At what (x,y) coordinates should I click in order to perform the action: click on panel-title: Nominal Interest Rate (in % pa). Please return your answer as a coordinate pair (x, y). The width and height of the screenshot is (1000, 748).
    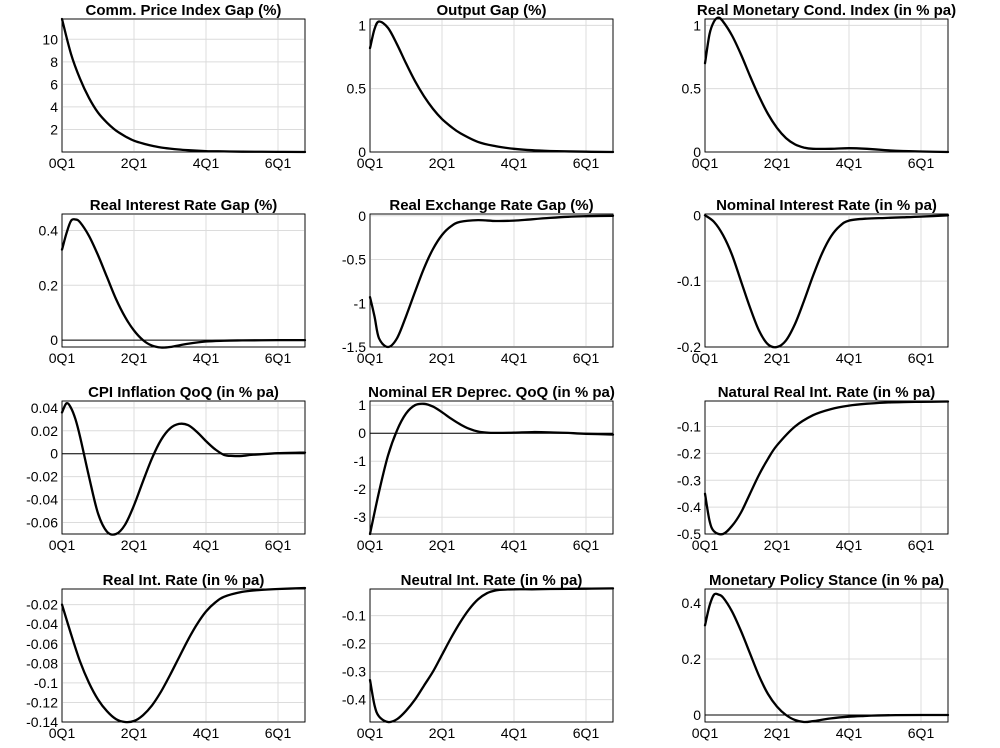
    Looking at the image, I should click on (826, 205).